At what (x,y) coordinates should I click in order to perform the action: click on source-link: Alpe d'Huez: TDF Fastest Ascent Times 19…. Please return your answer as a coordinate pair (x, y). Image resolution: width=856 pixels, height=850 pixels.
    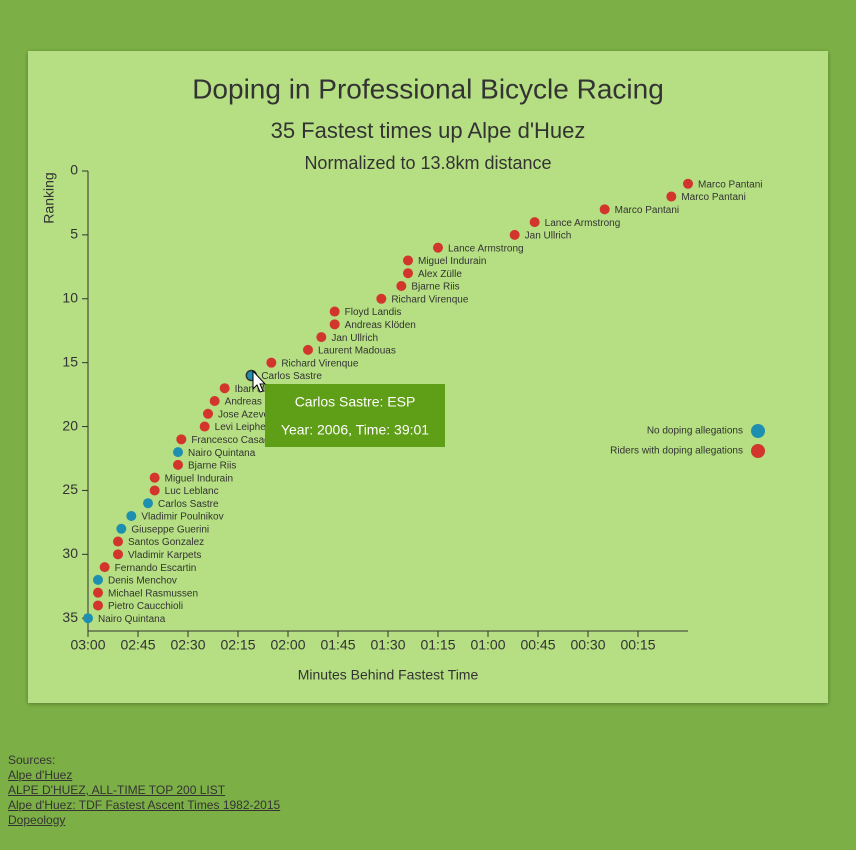
    Looking at the image, I should click on (144, 805).